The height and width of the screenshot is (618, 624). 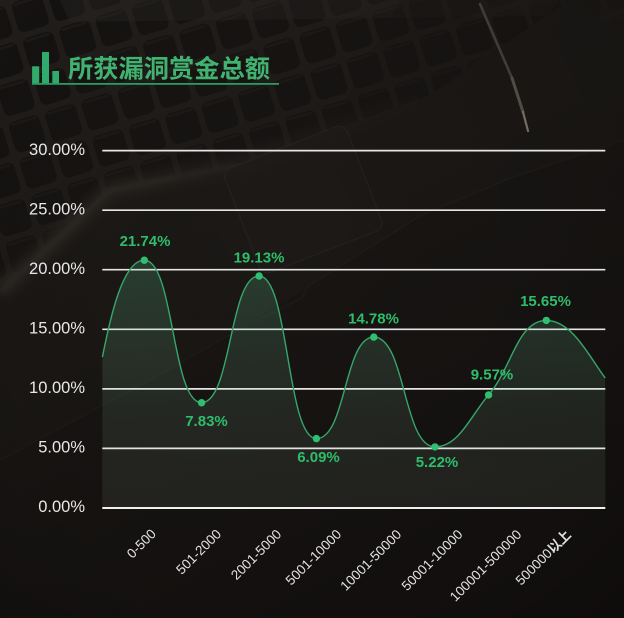 What do you see at coordinates (206, 421) in the screenshot?
I see `svg-text: 7.83%` at bounding box center [206, 421].